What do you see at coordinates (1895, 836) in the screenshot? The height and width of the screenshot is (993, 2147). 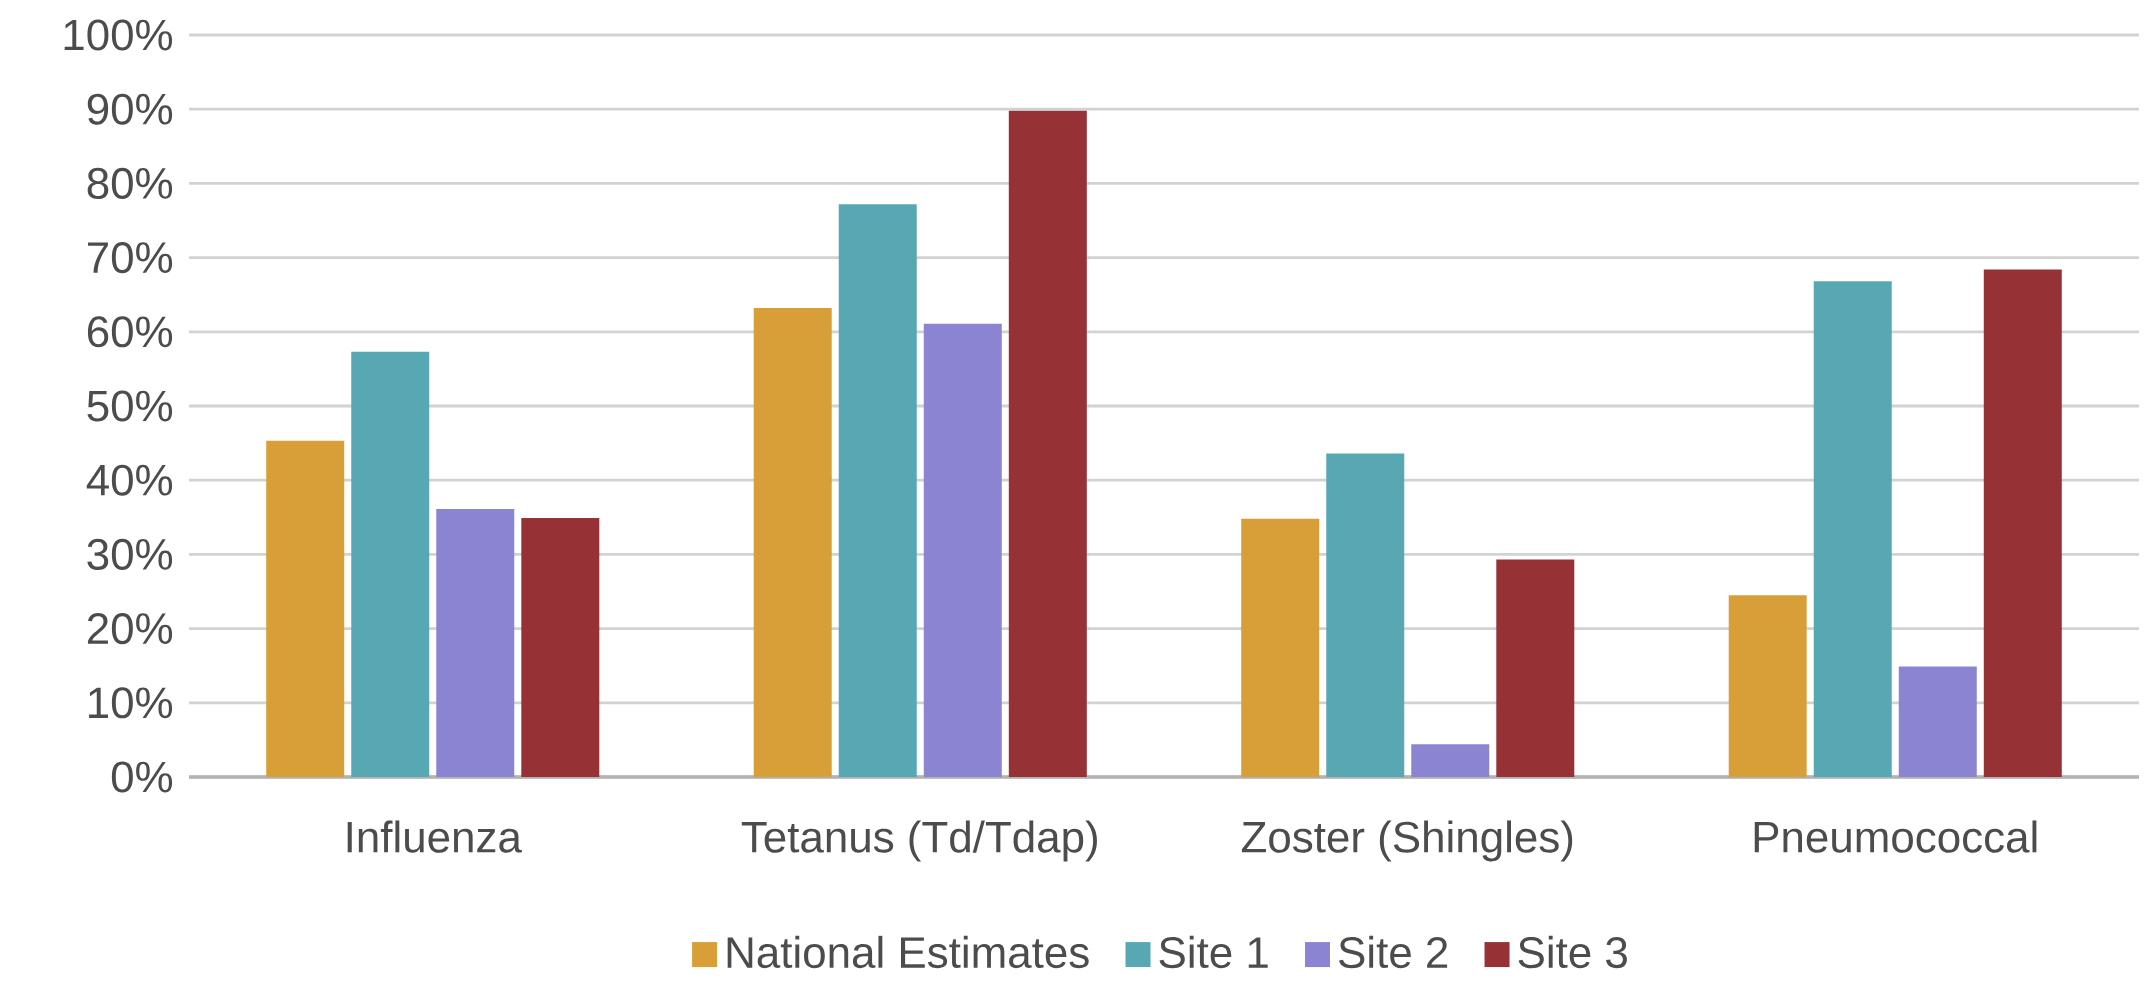 I see `x-tick-label: Pneumococcal` at bounding box center [1895, 836].